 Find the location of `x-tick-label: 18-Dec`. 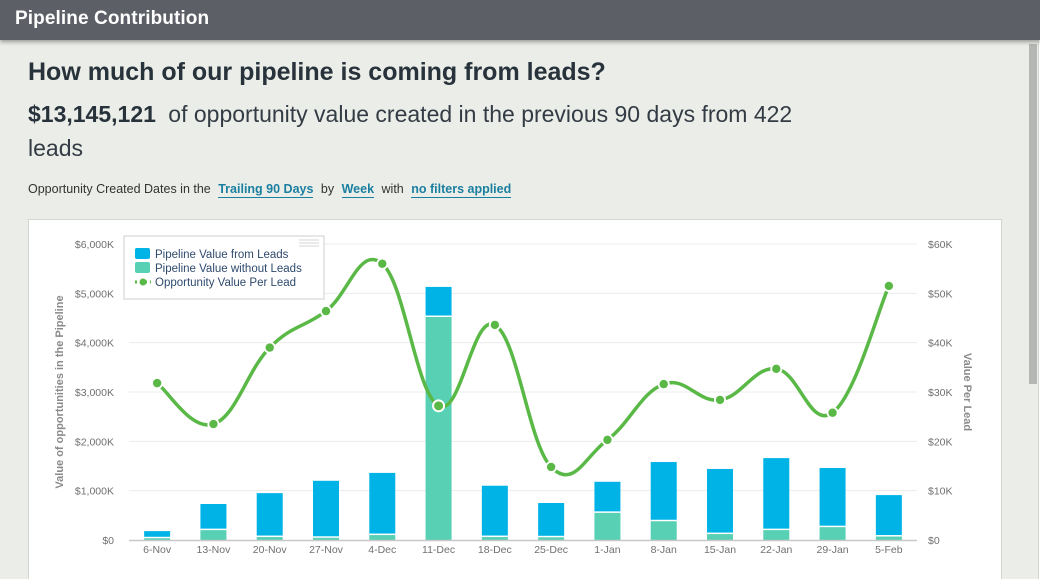

x-tick-label: 18-Dec is located at coordinates (495, 550).